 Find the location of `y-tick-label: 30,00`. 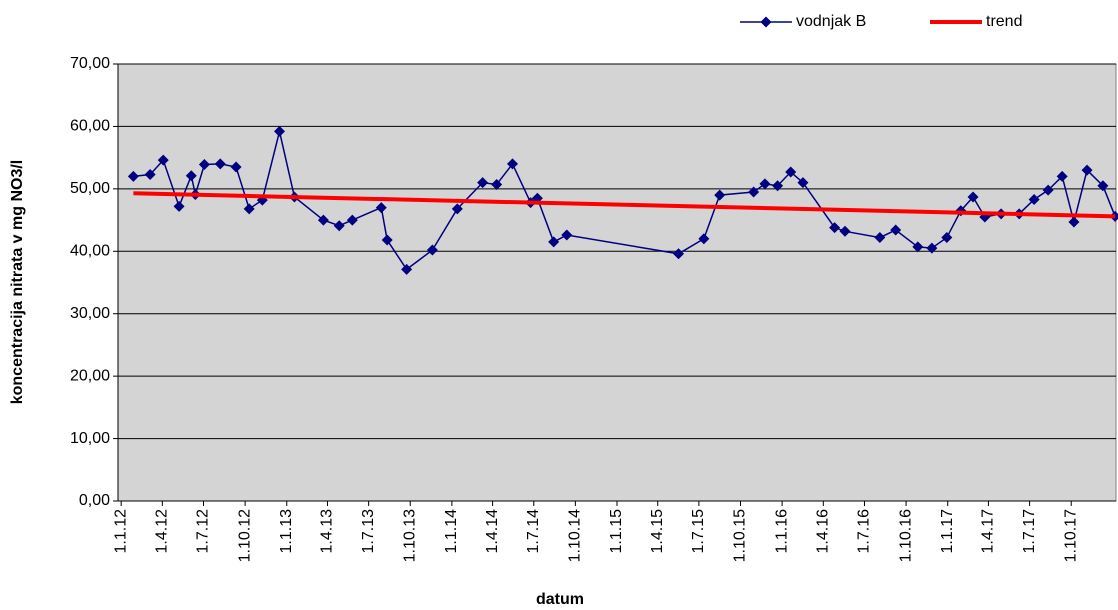

y-tick-label: 30,00 is located at coordinates (90, 313).